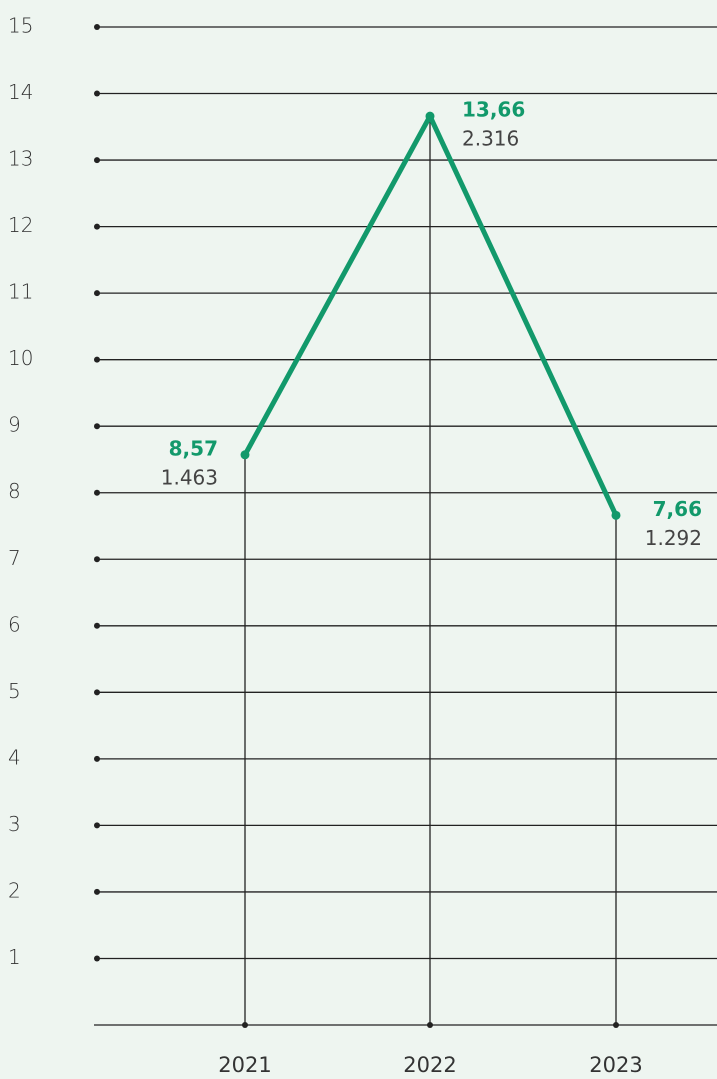 The image size is (717, 1079). Describe the element at coordinates (20, 292) in the screenshot. I see `y-tick-label: 11` at that location.